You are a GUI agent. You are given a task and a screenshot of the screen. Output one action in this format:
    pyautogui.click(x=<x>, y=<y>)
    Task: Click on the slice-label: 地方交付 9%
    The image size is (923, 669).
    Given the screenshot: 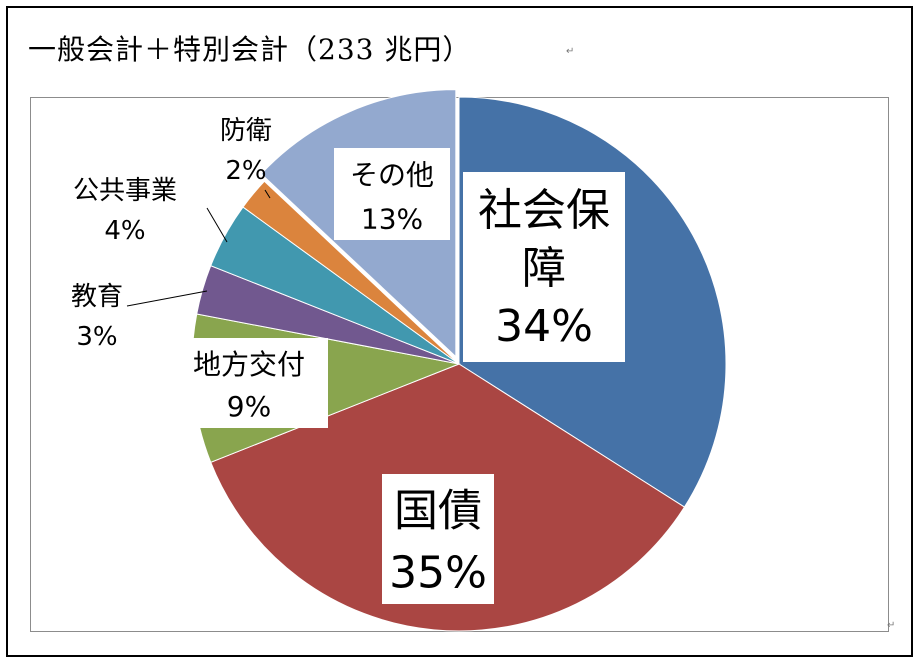 What is the action you would take?
    pyautogui.click(x=249, y=383)
    